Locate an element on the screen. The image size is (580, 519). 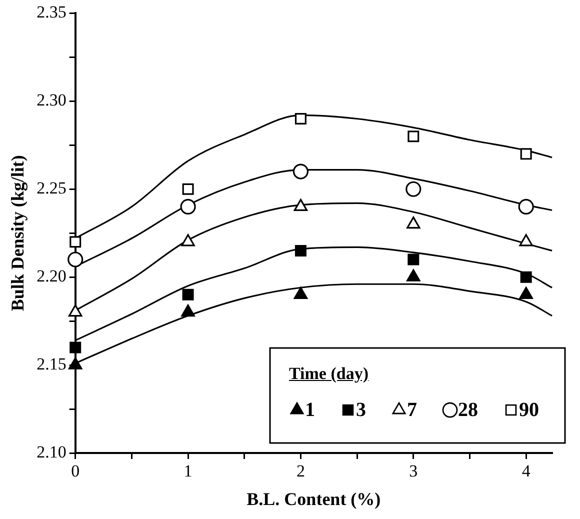
y-tick-label: 2.10 is located at coordinates (51, 452).